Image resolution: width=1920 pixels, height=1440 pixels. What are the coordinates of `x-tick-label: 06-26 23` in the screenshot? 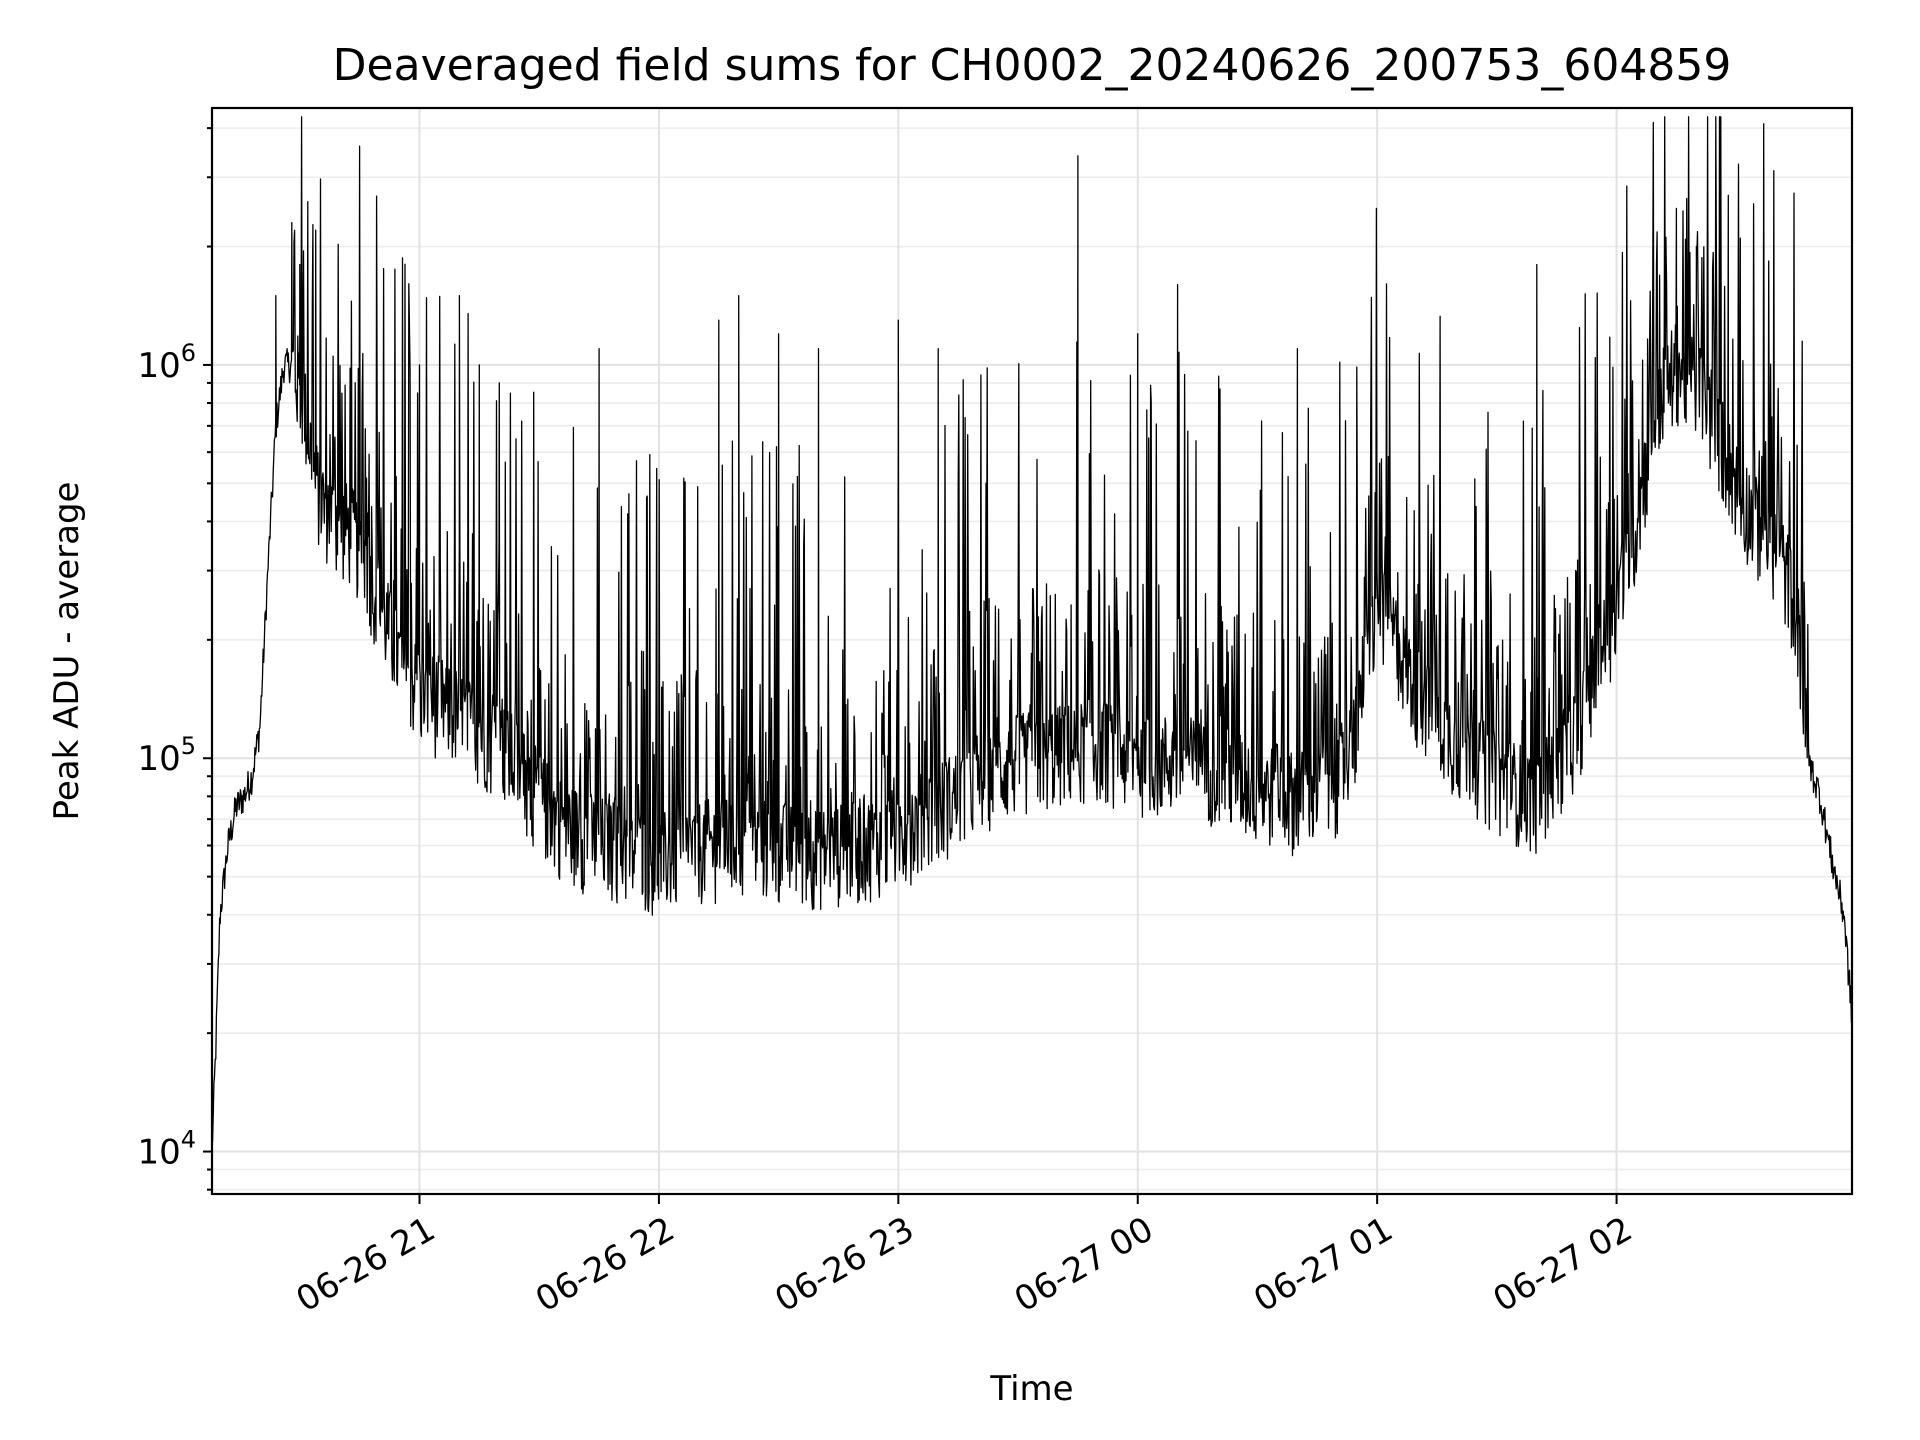 It's located at (844, 1264).